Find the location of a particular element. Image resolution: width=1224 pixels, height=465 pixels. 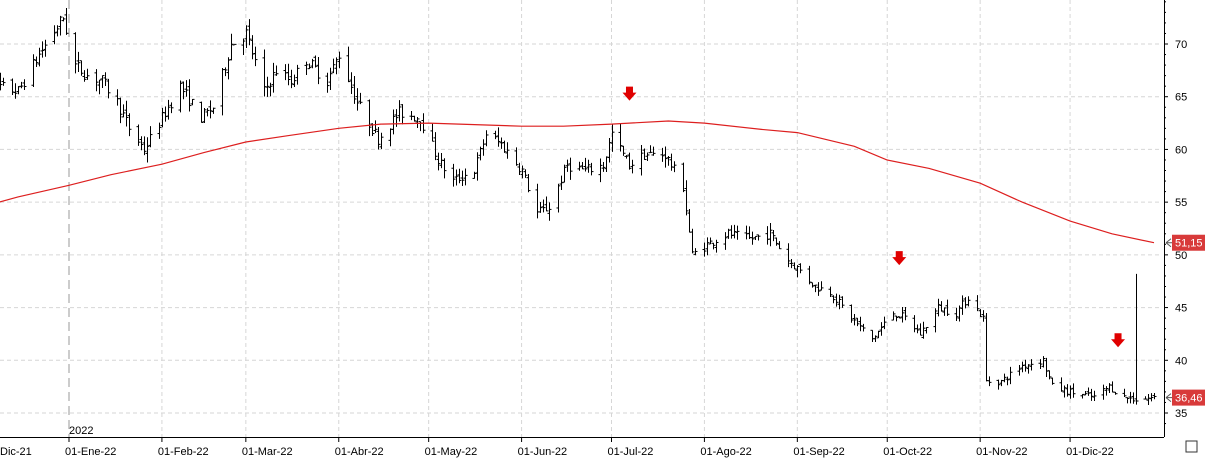

x-tick-label: 01-May-22 is located at coordinates (451, 452).